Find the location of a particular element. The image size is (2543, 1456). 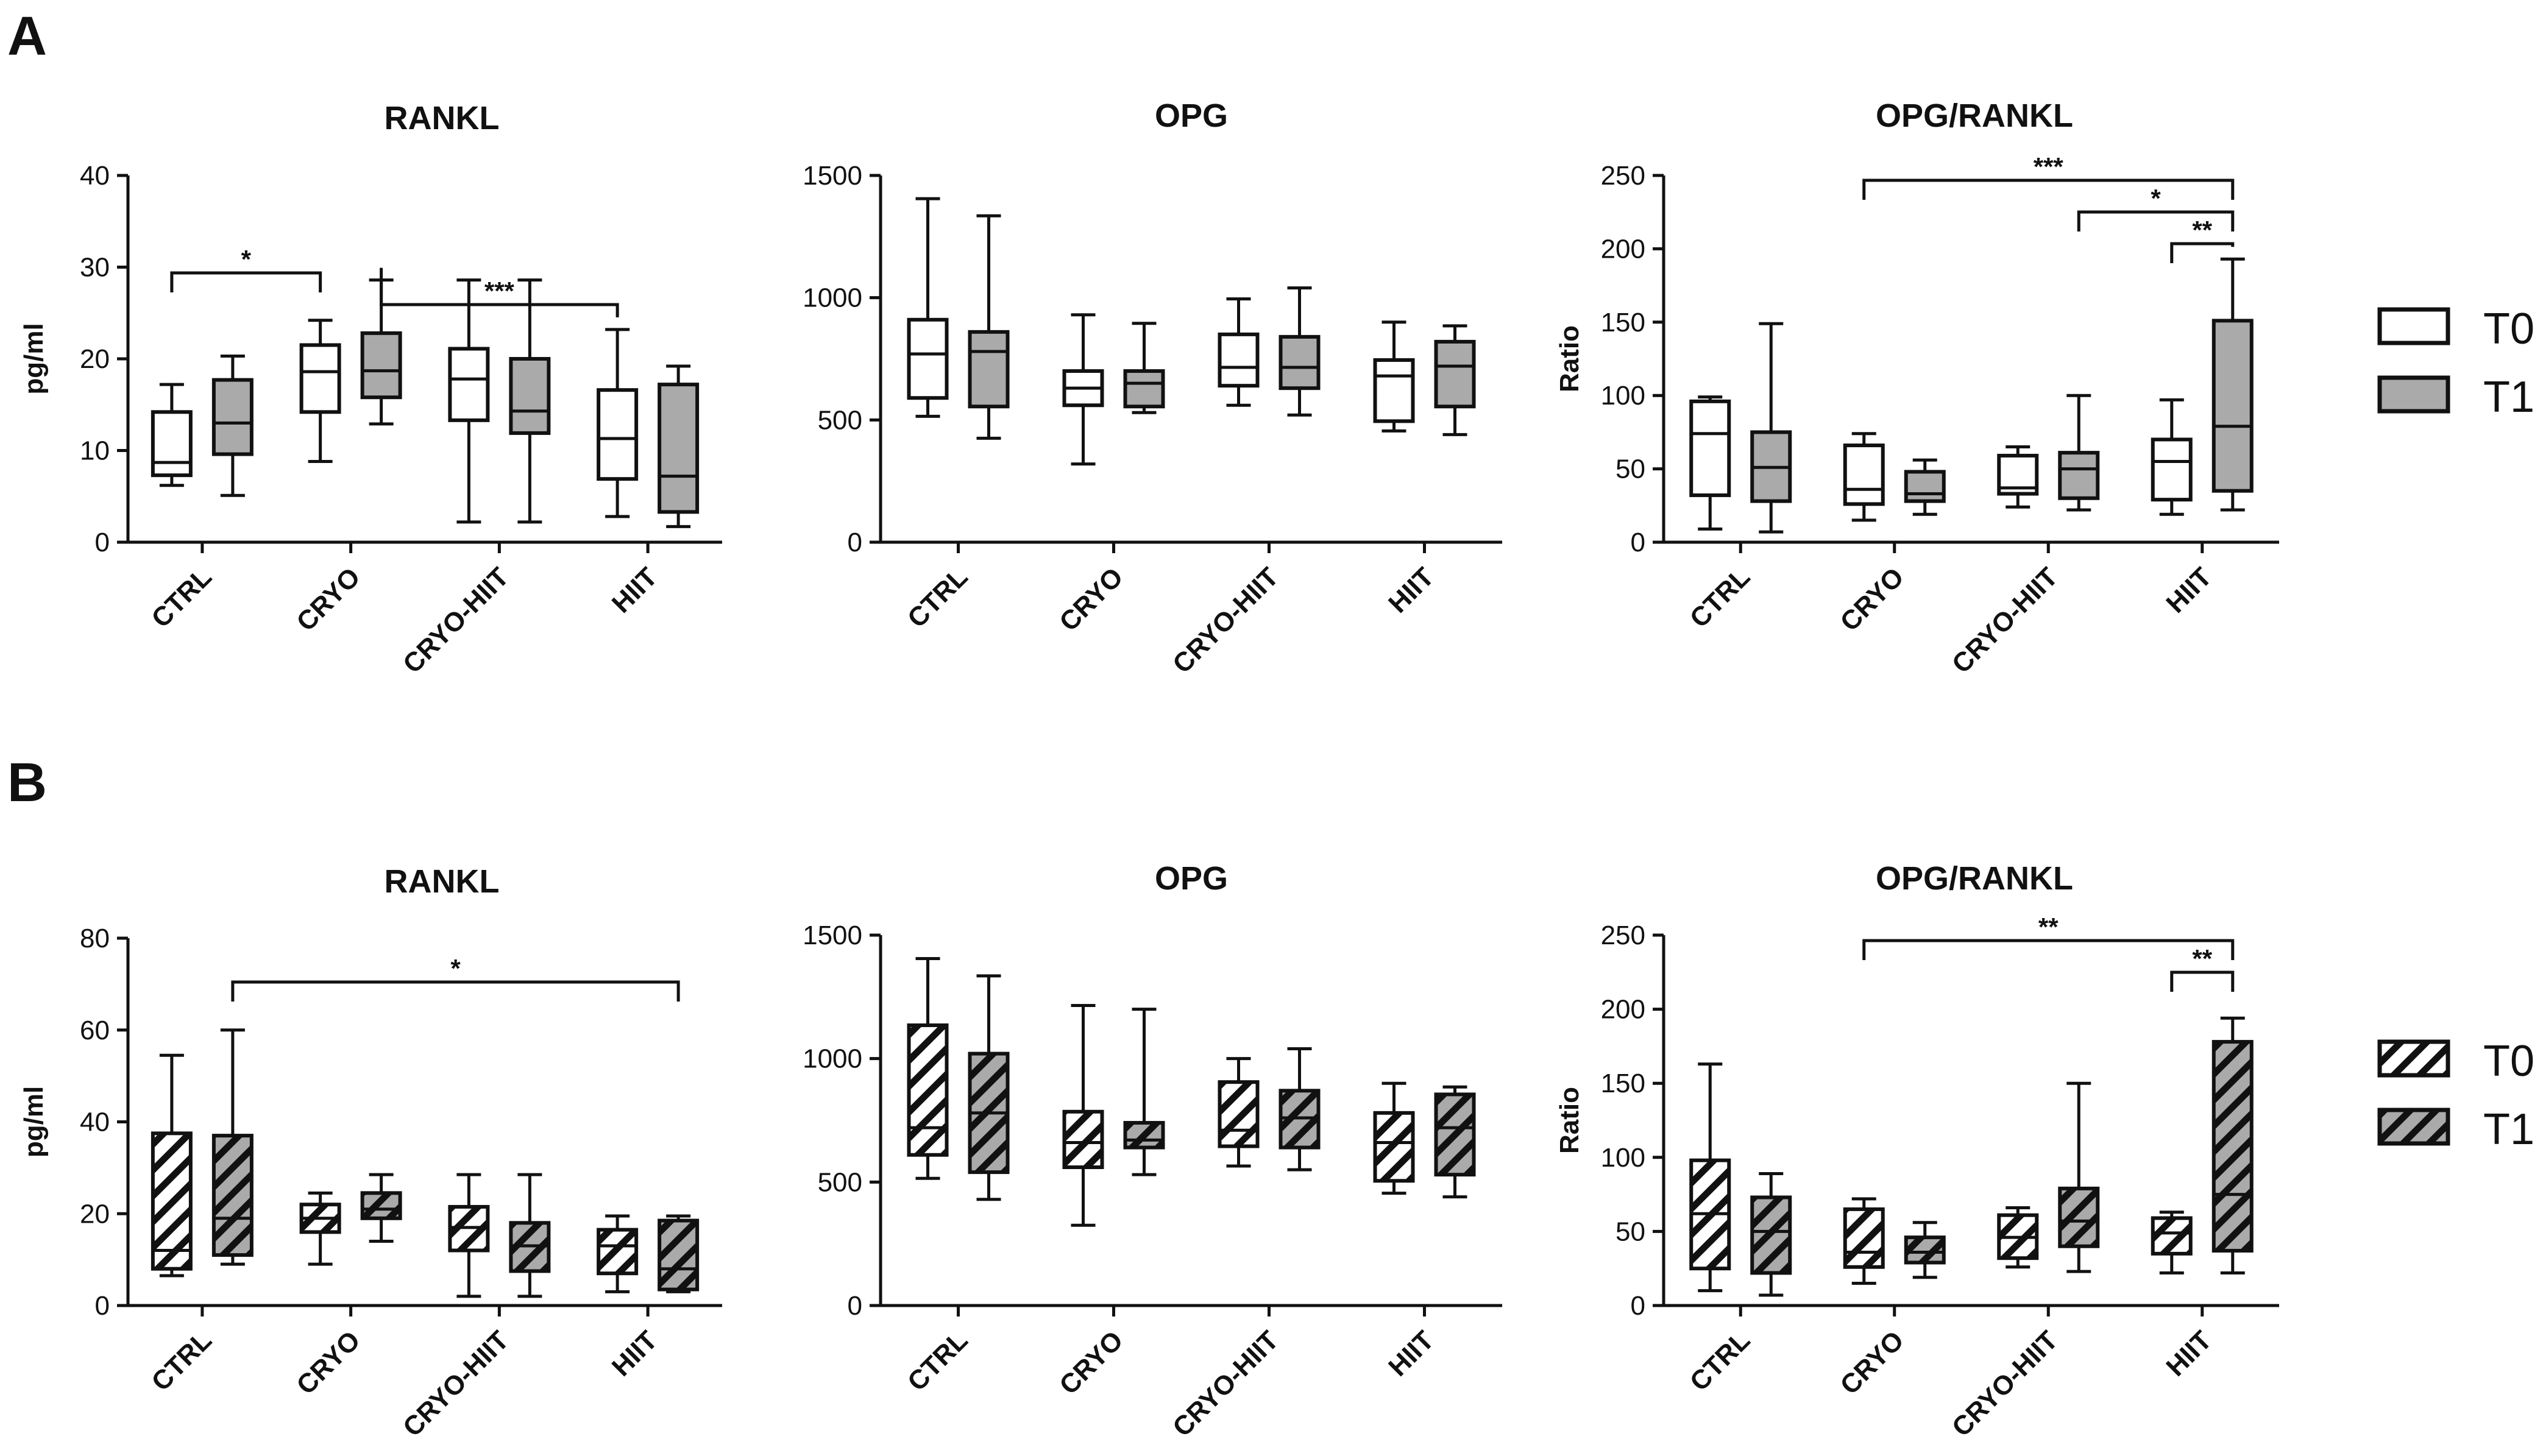

b-rankl-ytick-label-40: 40 is located at coordinates (95, 1122).